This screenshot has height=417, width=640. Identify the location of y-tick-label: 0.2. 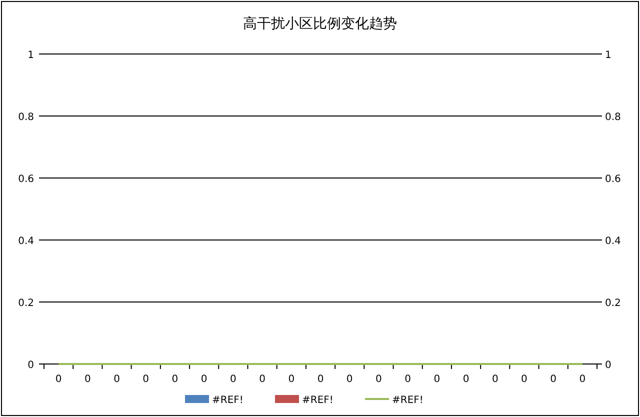
(26, 303).